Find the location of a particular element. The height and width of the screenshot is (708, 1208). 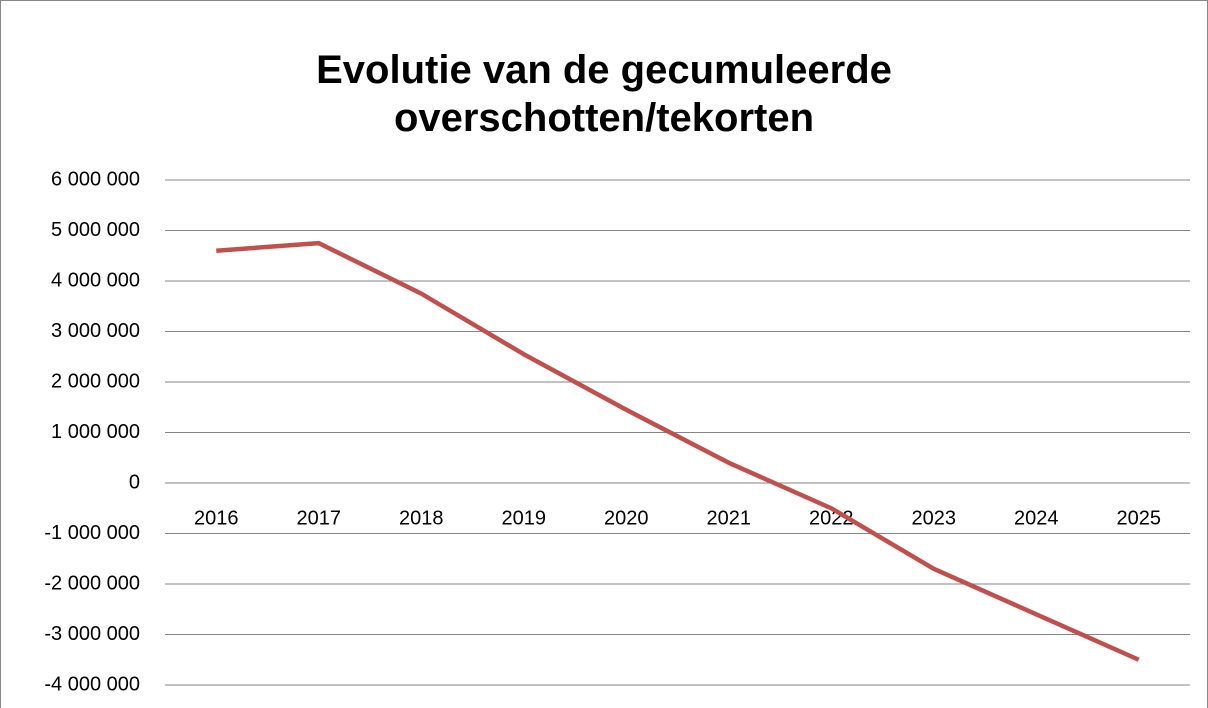

y-tick-label: 6 000 000 is located at coordinates (95, 179).